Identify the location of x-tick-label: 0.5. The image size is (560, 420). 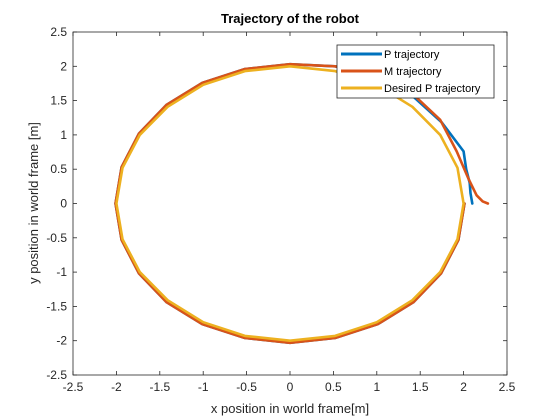
(333, 387).